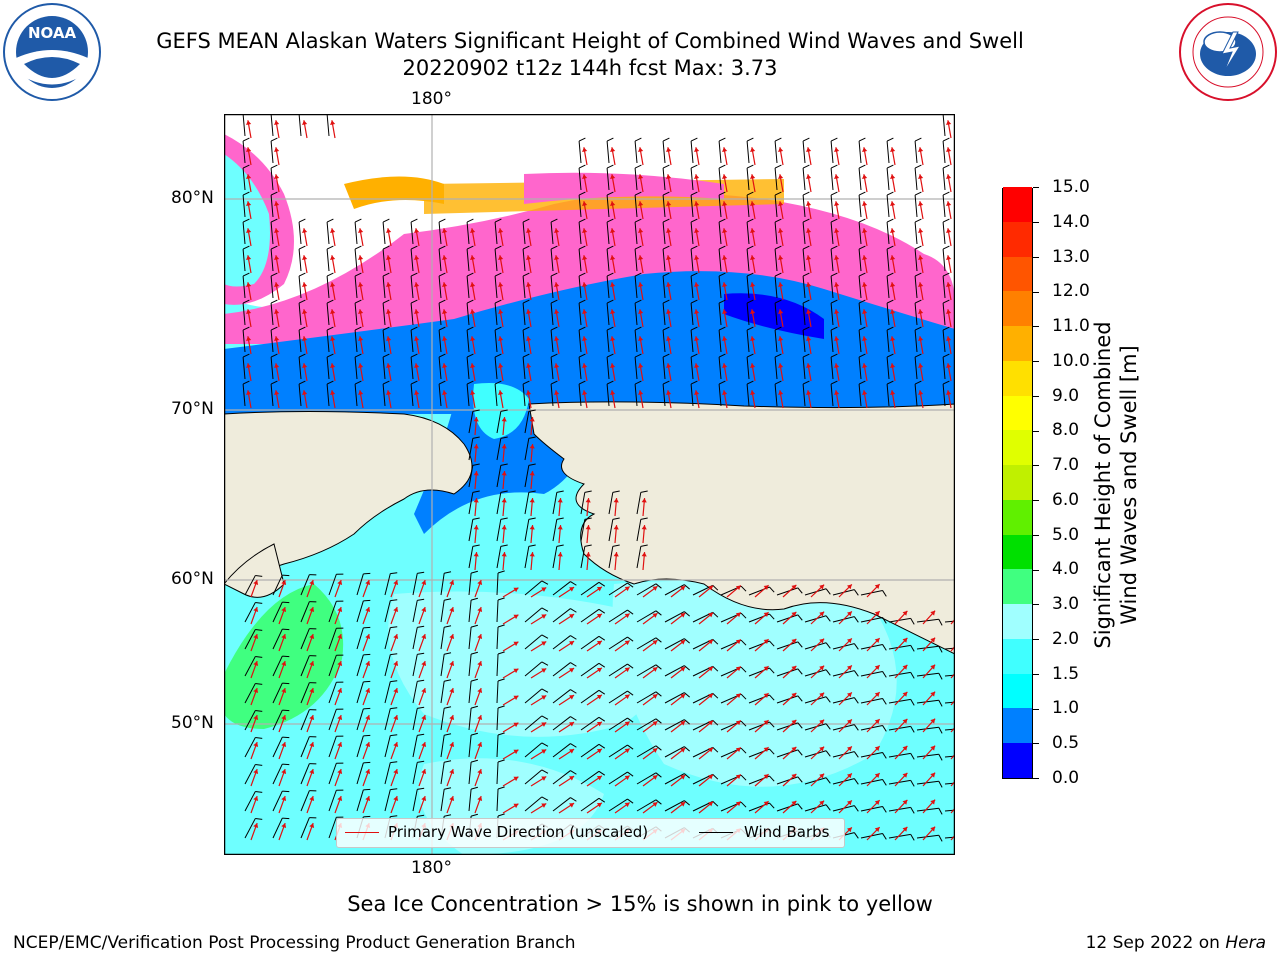  Describe the element at coordinates (787, 832) in the screenshot. I see `barb-legend-label: Wind Barbs` at that location.